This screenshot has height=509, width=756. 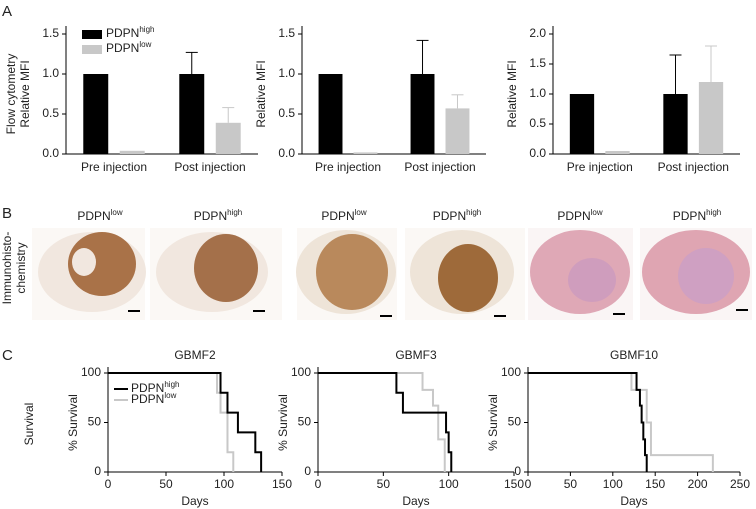 What do you see at coordinates (7, 11) in the screenshot?
I see `panel-label: A` at bounding box center [7, 11].